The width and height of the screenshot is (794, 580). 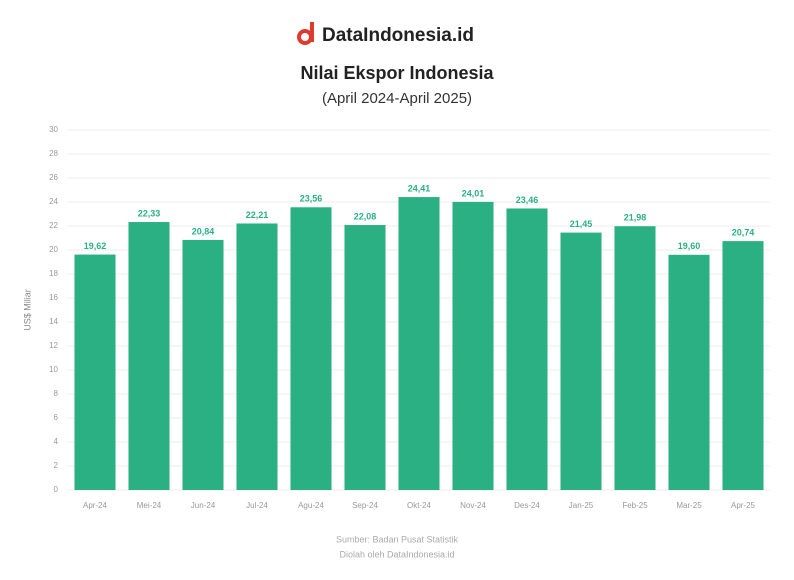 I want to click on chart-subtitle: (April 2024-April 2025), so click(x=397, y=98).